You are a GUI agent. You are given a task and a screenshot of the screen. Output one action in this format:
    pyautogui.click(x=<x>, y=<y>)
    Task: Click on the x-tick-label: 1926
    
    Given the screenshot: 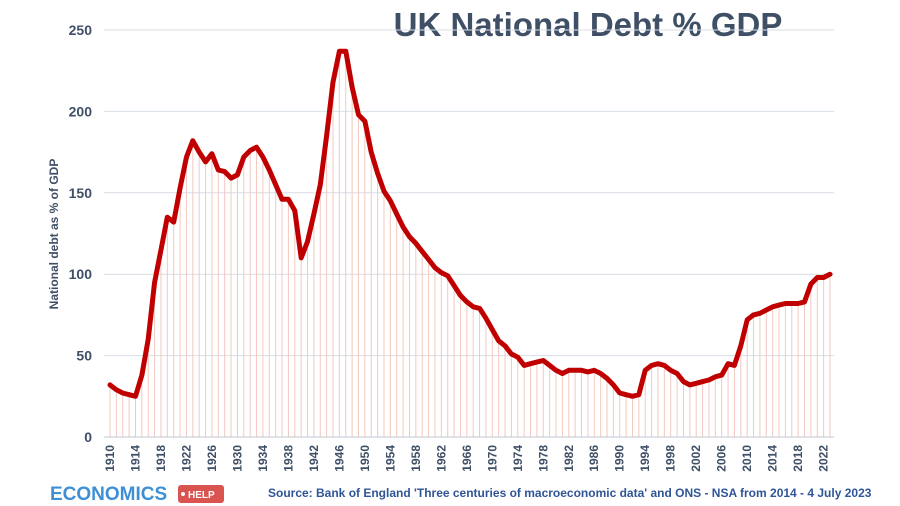 What is the action you would take?
    pyautogui.click(x=212, y=458)
    